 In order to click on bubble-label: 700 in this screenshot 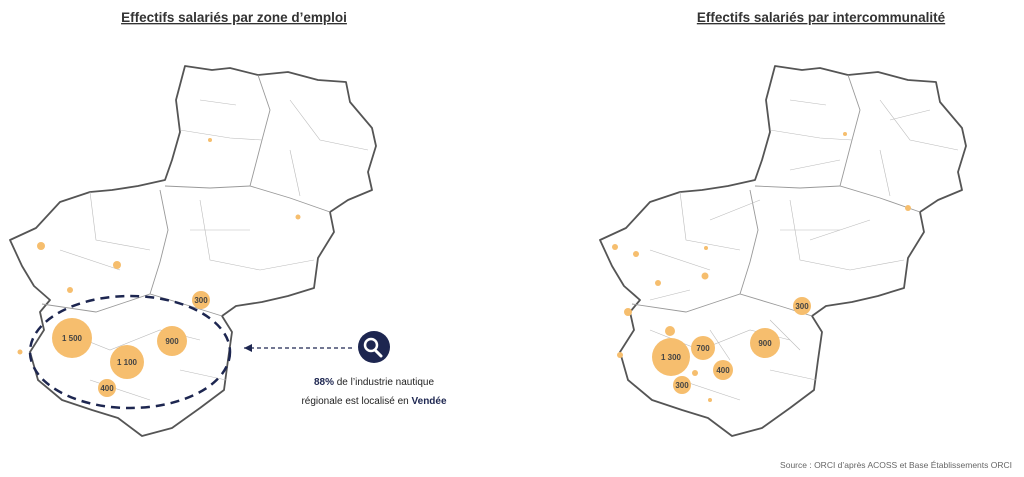, I will do `click(703, 348)`.